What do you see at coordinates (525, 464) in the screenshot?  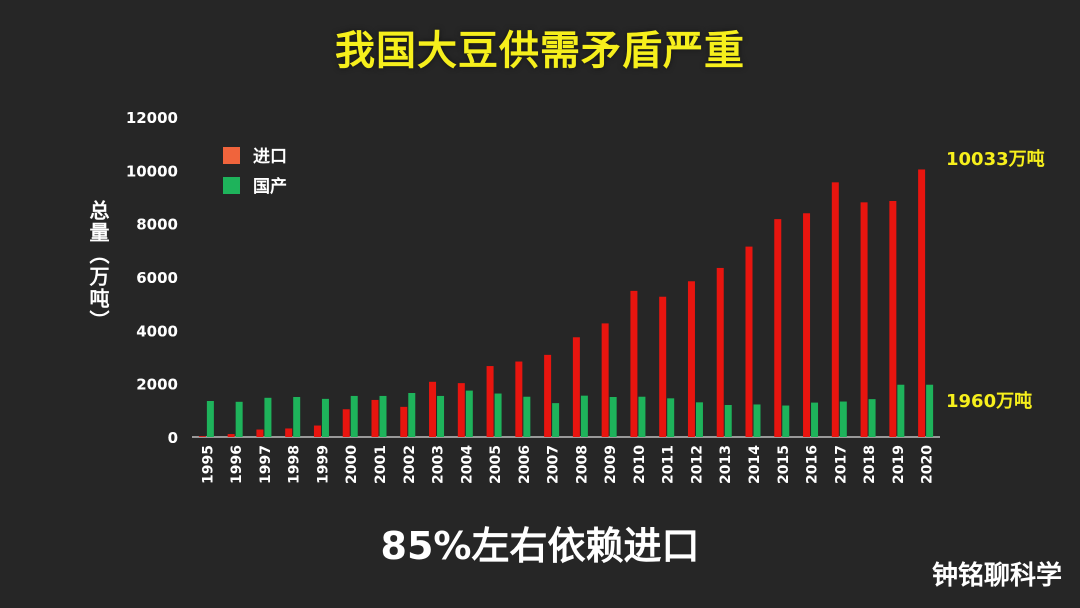 I see `x-tick-label-2006: 2006` at bounding box center [525, 464].